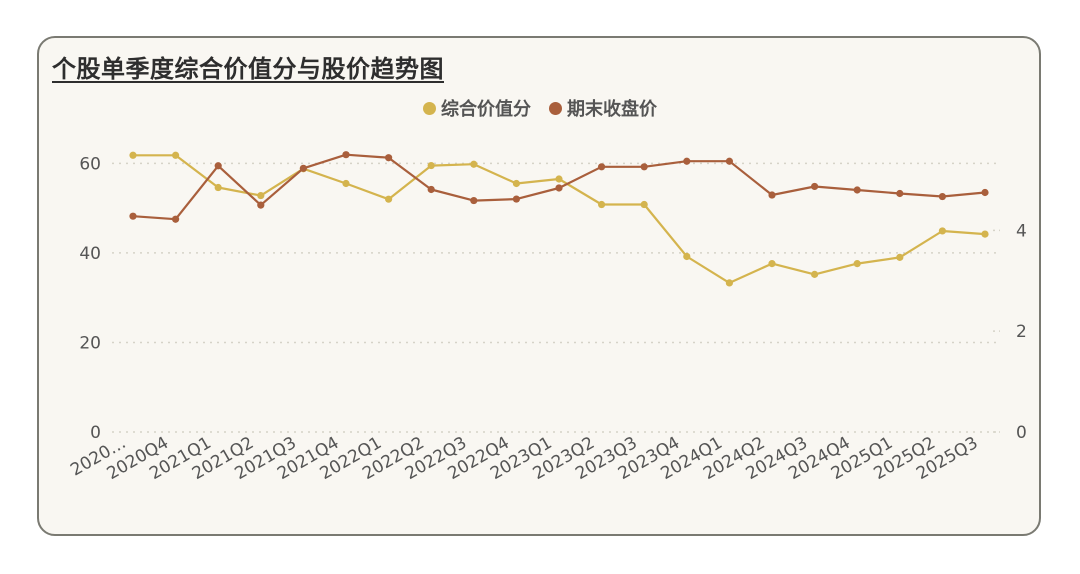 The height and width of the screenshot is (574, 1080). I want to click on y-left-tick-label: 60, so click(90, 164).